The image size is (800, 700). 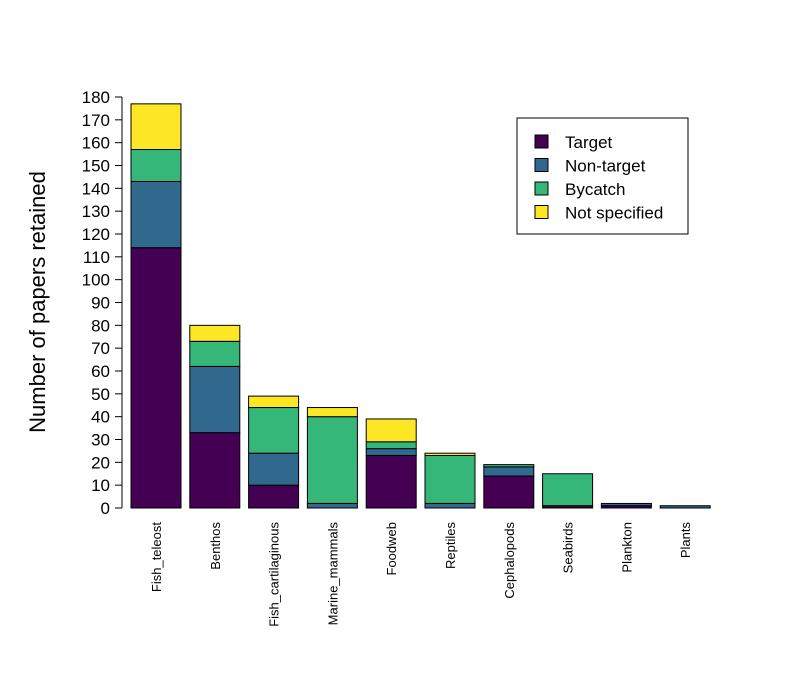 I want to click on y-tick-label: 80, so click(x=100, y=325).